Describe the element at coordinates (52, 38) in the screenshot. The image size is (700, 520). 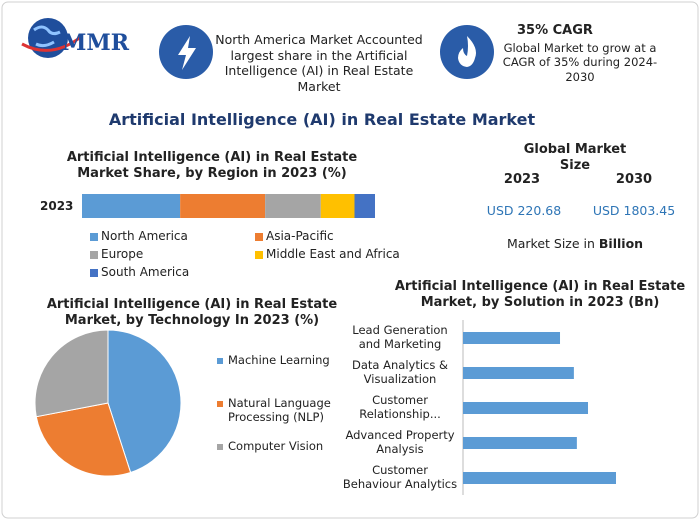
I see `logo-globe` at that location.